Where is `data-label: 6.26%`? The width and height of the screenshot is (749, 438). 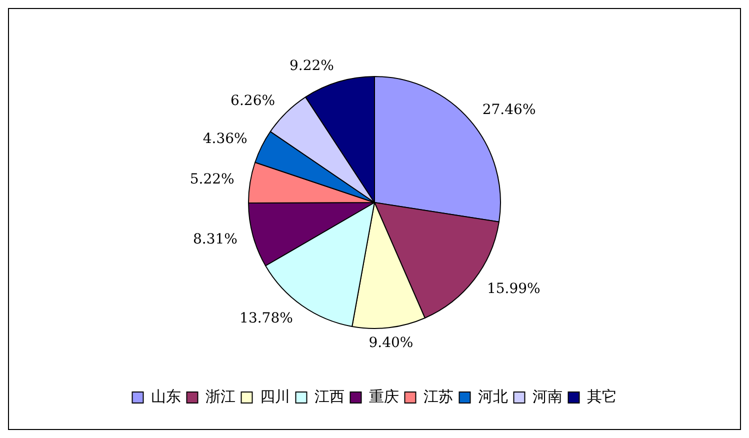 data-label: 6.26% is located at coordinates (253, 100).